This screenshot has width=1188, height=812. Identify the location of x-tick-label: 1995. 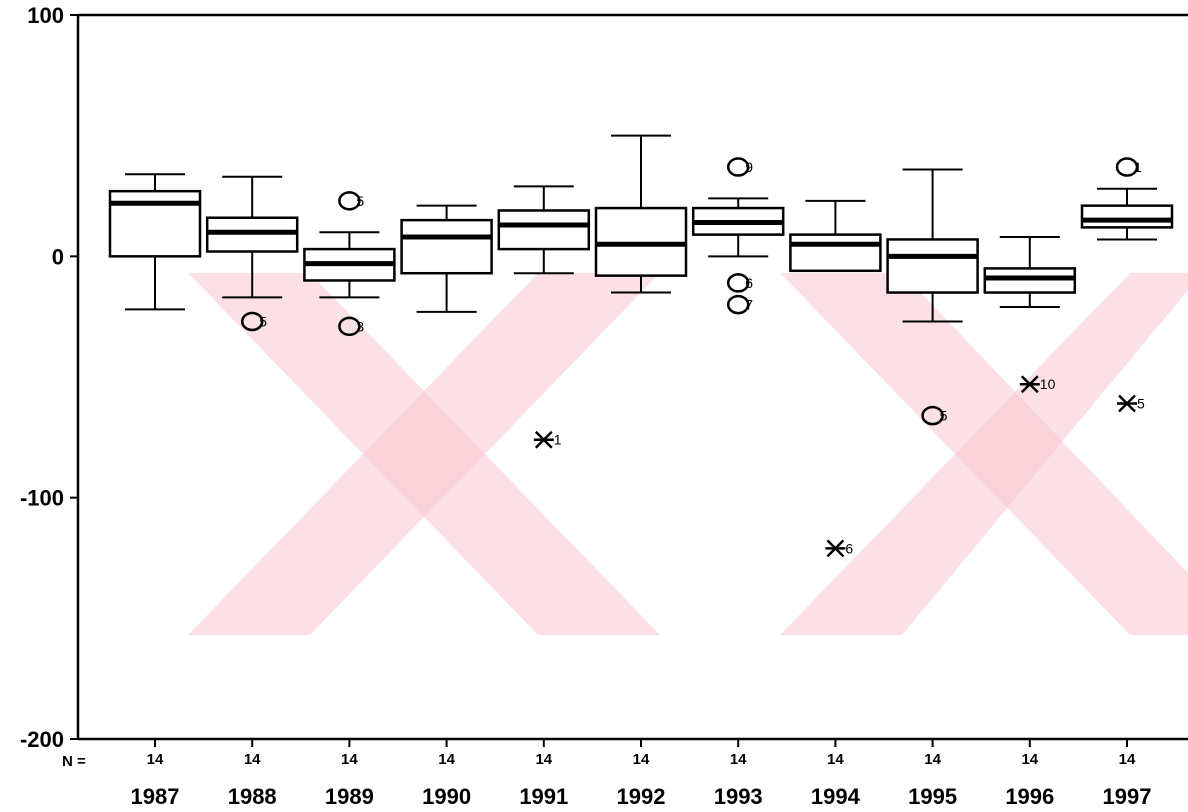
(932, 796).